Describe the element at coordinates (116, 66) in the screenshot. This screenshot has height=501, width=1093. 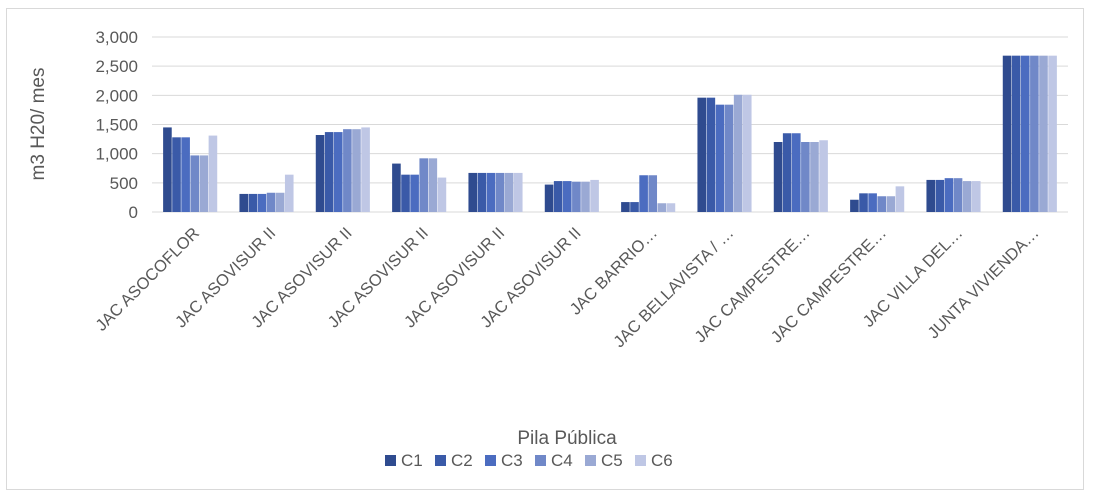
I see `y-tick-label: 2,500` at that location.